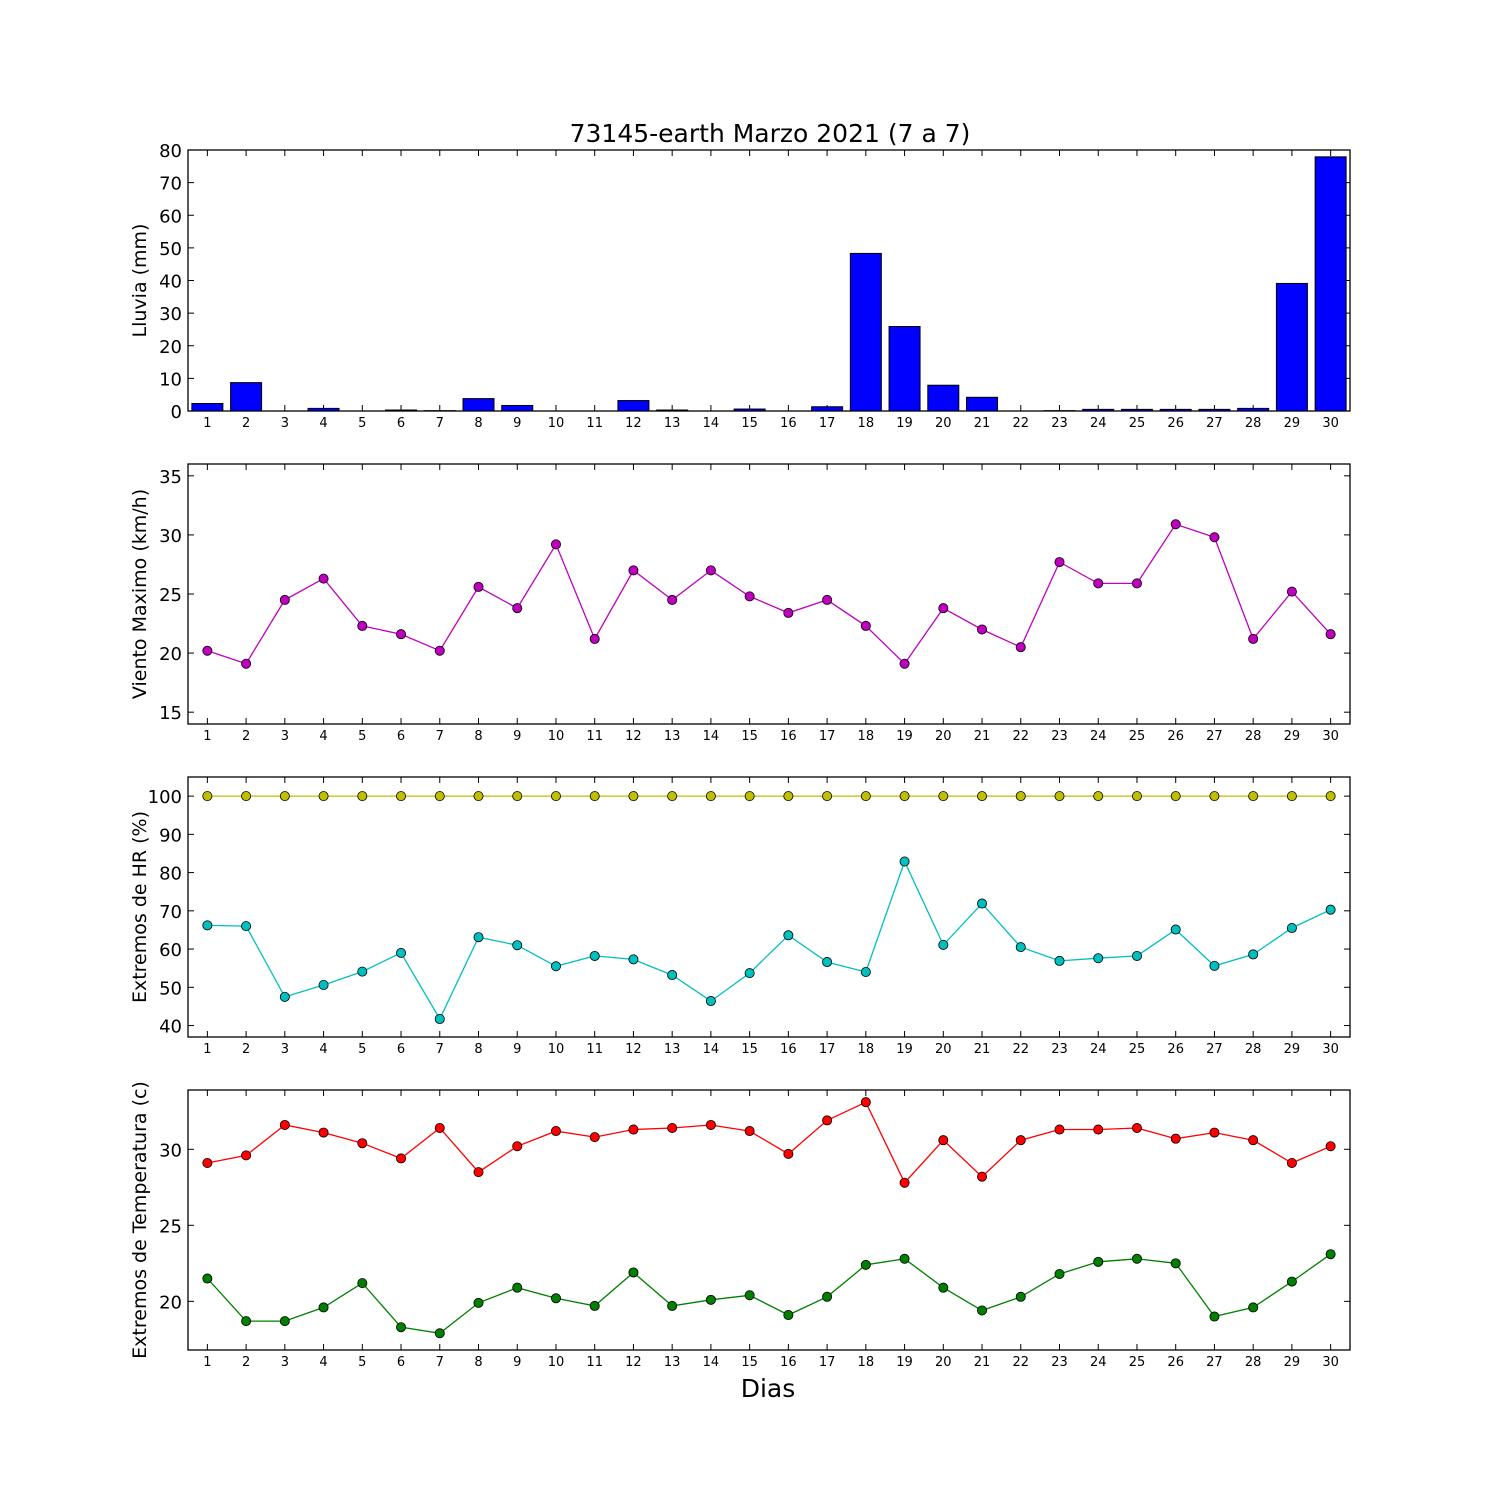 This screenshot has width=1500, height=1500. What do you see at coordinates (478, 1362) in the screenshot?
I see `x-tick-label: 8` at bounding box center [478, 1362].